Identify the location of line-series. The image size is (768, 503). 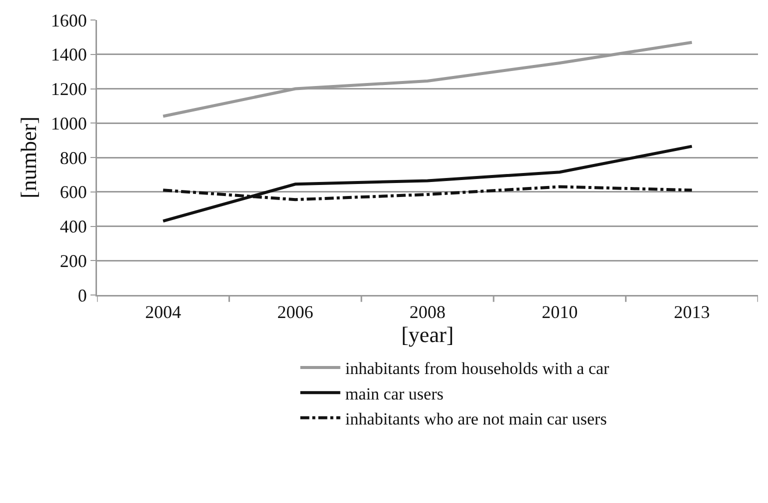
(428, 183).